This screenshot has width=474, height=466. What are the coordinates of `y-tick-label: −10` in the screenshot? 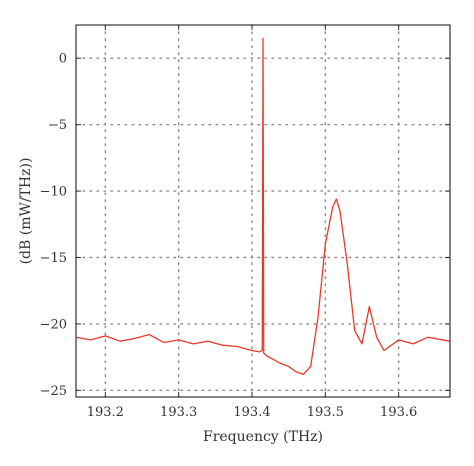 It's located at (53, 192).